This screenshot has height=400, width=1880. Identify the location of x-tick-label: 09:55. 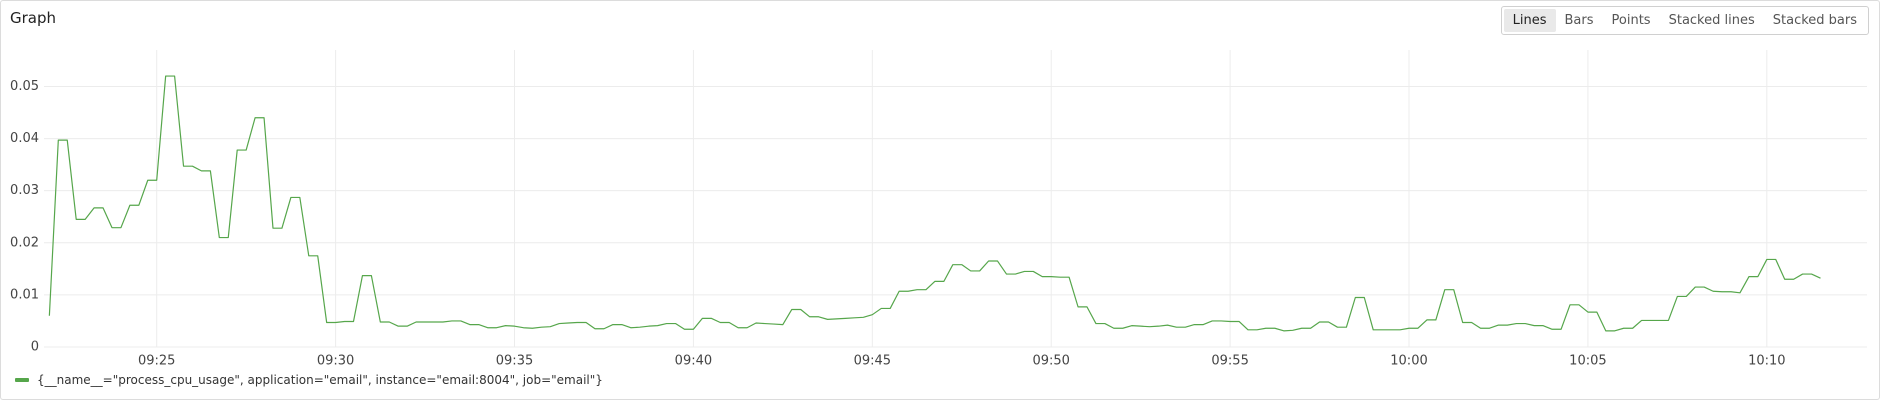
(1229, 361).